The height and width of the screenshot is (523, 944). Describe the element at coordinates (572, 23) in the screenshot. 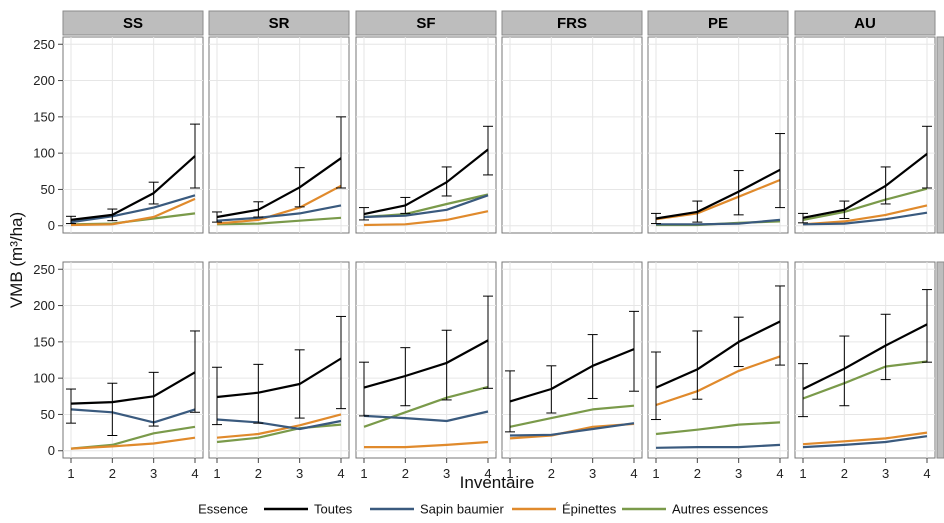

I see `column-strip-label: FRS` at that location.